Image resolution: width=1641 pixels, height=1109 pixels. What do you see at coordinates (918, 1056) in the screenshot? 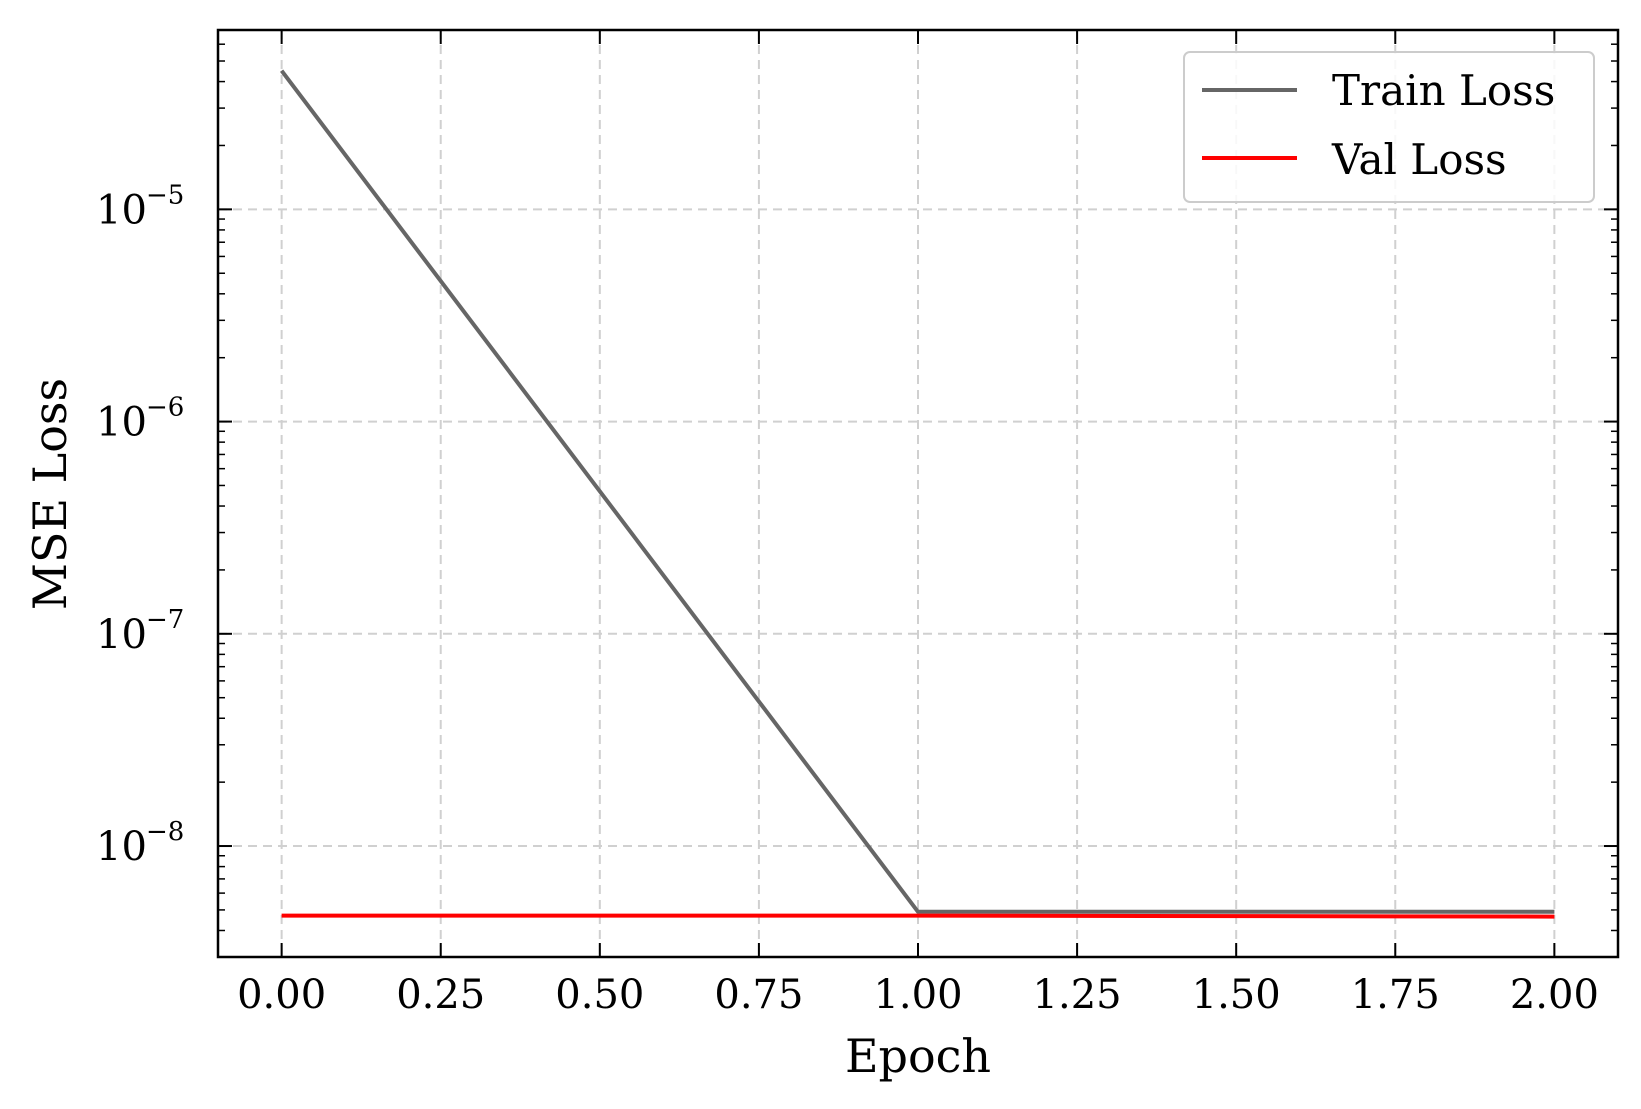
I see `x-axis-title: Epoch` at bounding box center [918, 1056].